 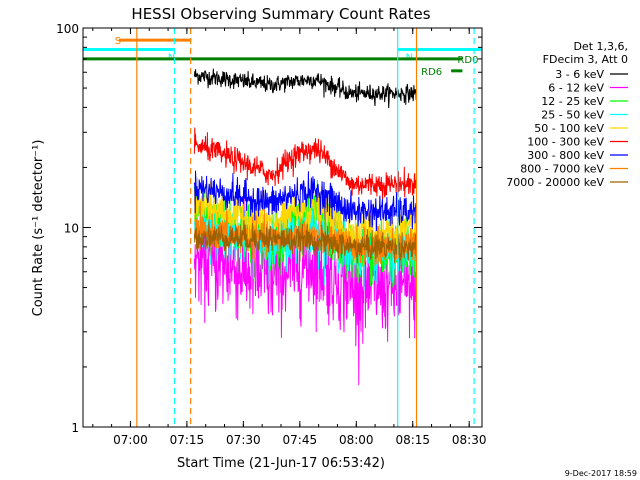 I want to click on y-tick-label: 10, so click(x=71, y=229).